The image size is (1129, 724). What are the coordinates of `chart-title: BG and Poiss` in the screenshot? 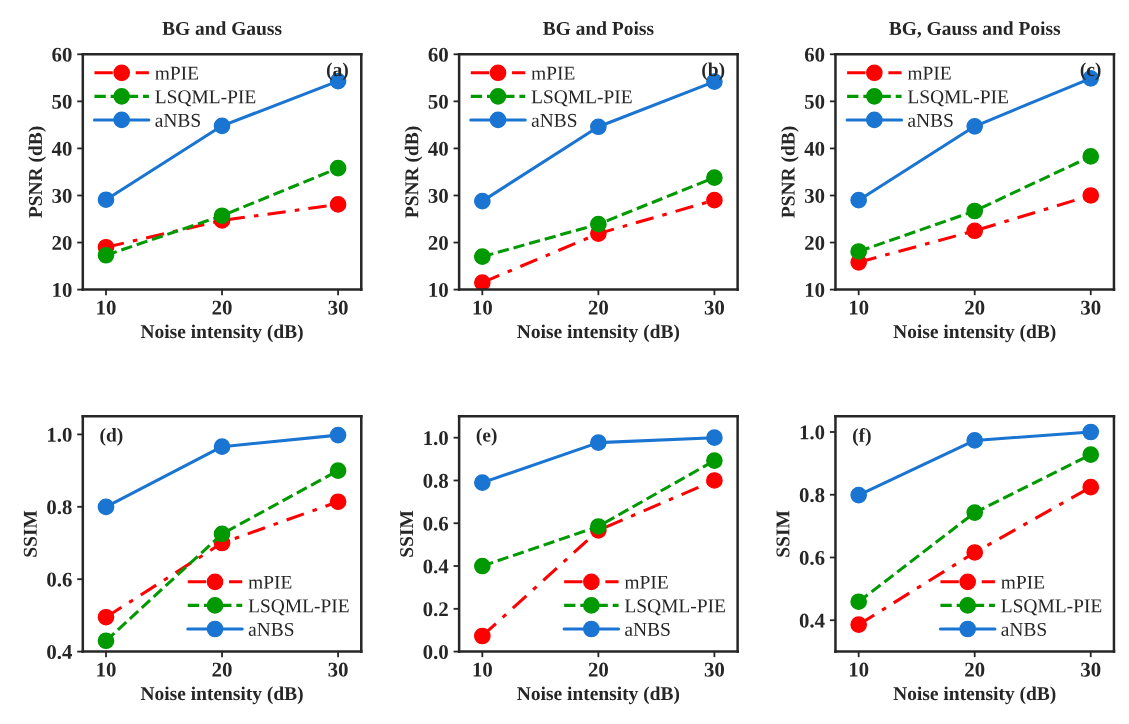 It's located at (598, 28).